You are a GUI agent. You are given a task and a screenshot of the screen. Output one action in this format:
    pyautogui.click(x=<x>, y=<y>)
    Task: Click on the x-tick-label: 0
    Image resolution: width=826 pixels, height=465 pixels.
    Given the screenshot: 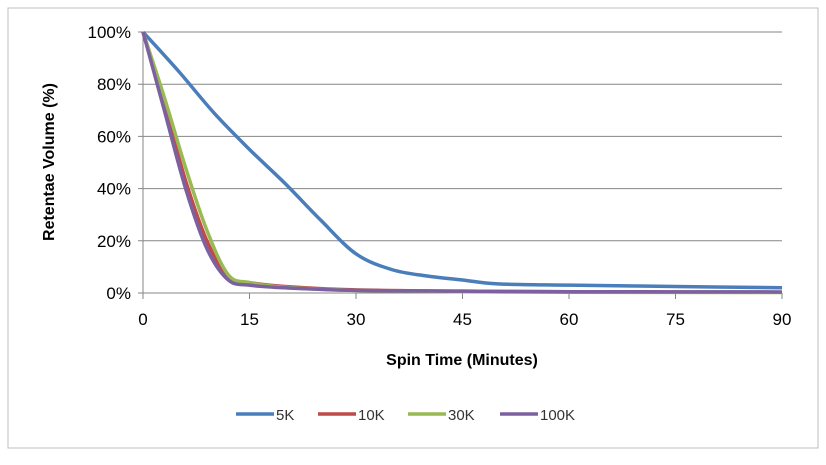 What is the action you would take?
    pyautogui.click(x=142, y=319)
    